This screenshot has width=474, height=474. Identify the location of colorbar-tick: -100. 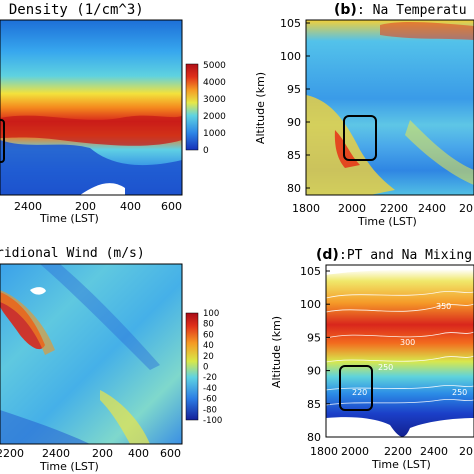
(212, 421).